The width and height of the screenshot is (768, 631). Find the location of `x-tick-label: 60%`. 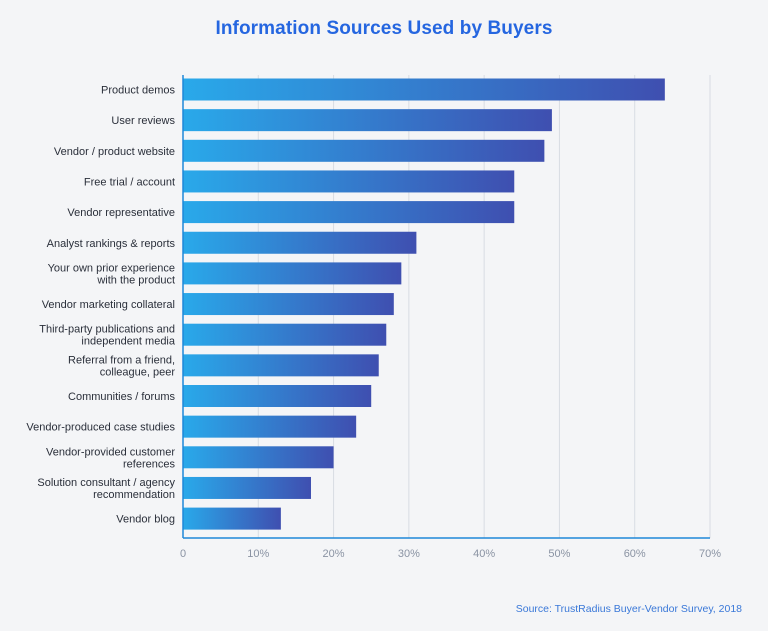

x-tick-label: 60% is located at coordinates (635, 554).